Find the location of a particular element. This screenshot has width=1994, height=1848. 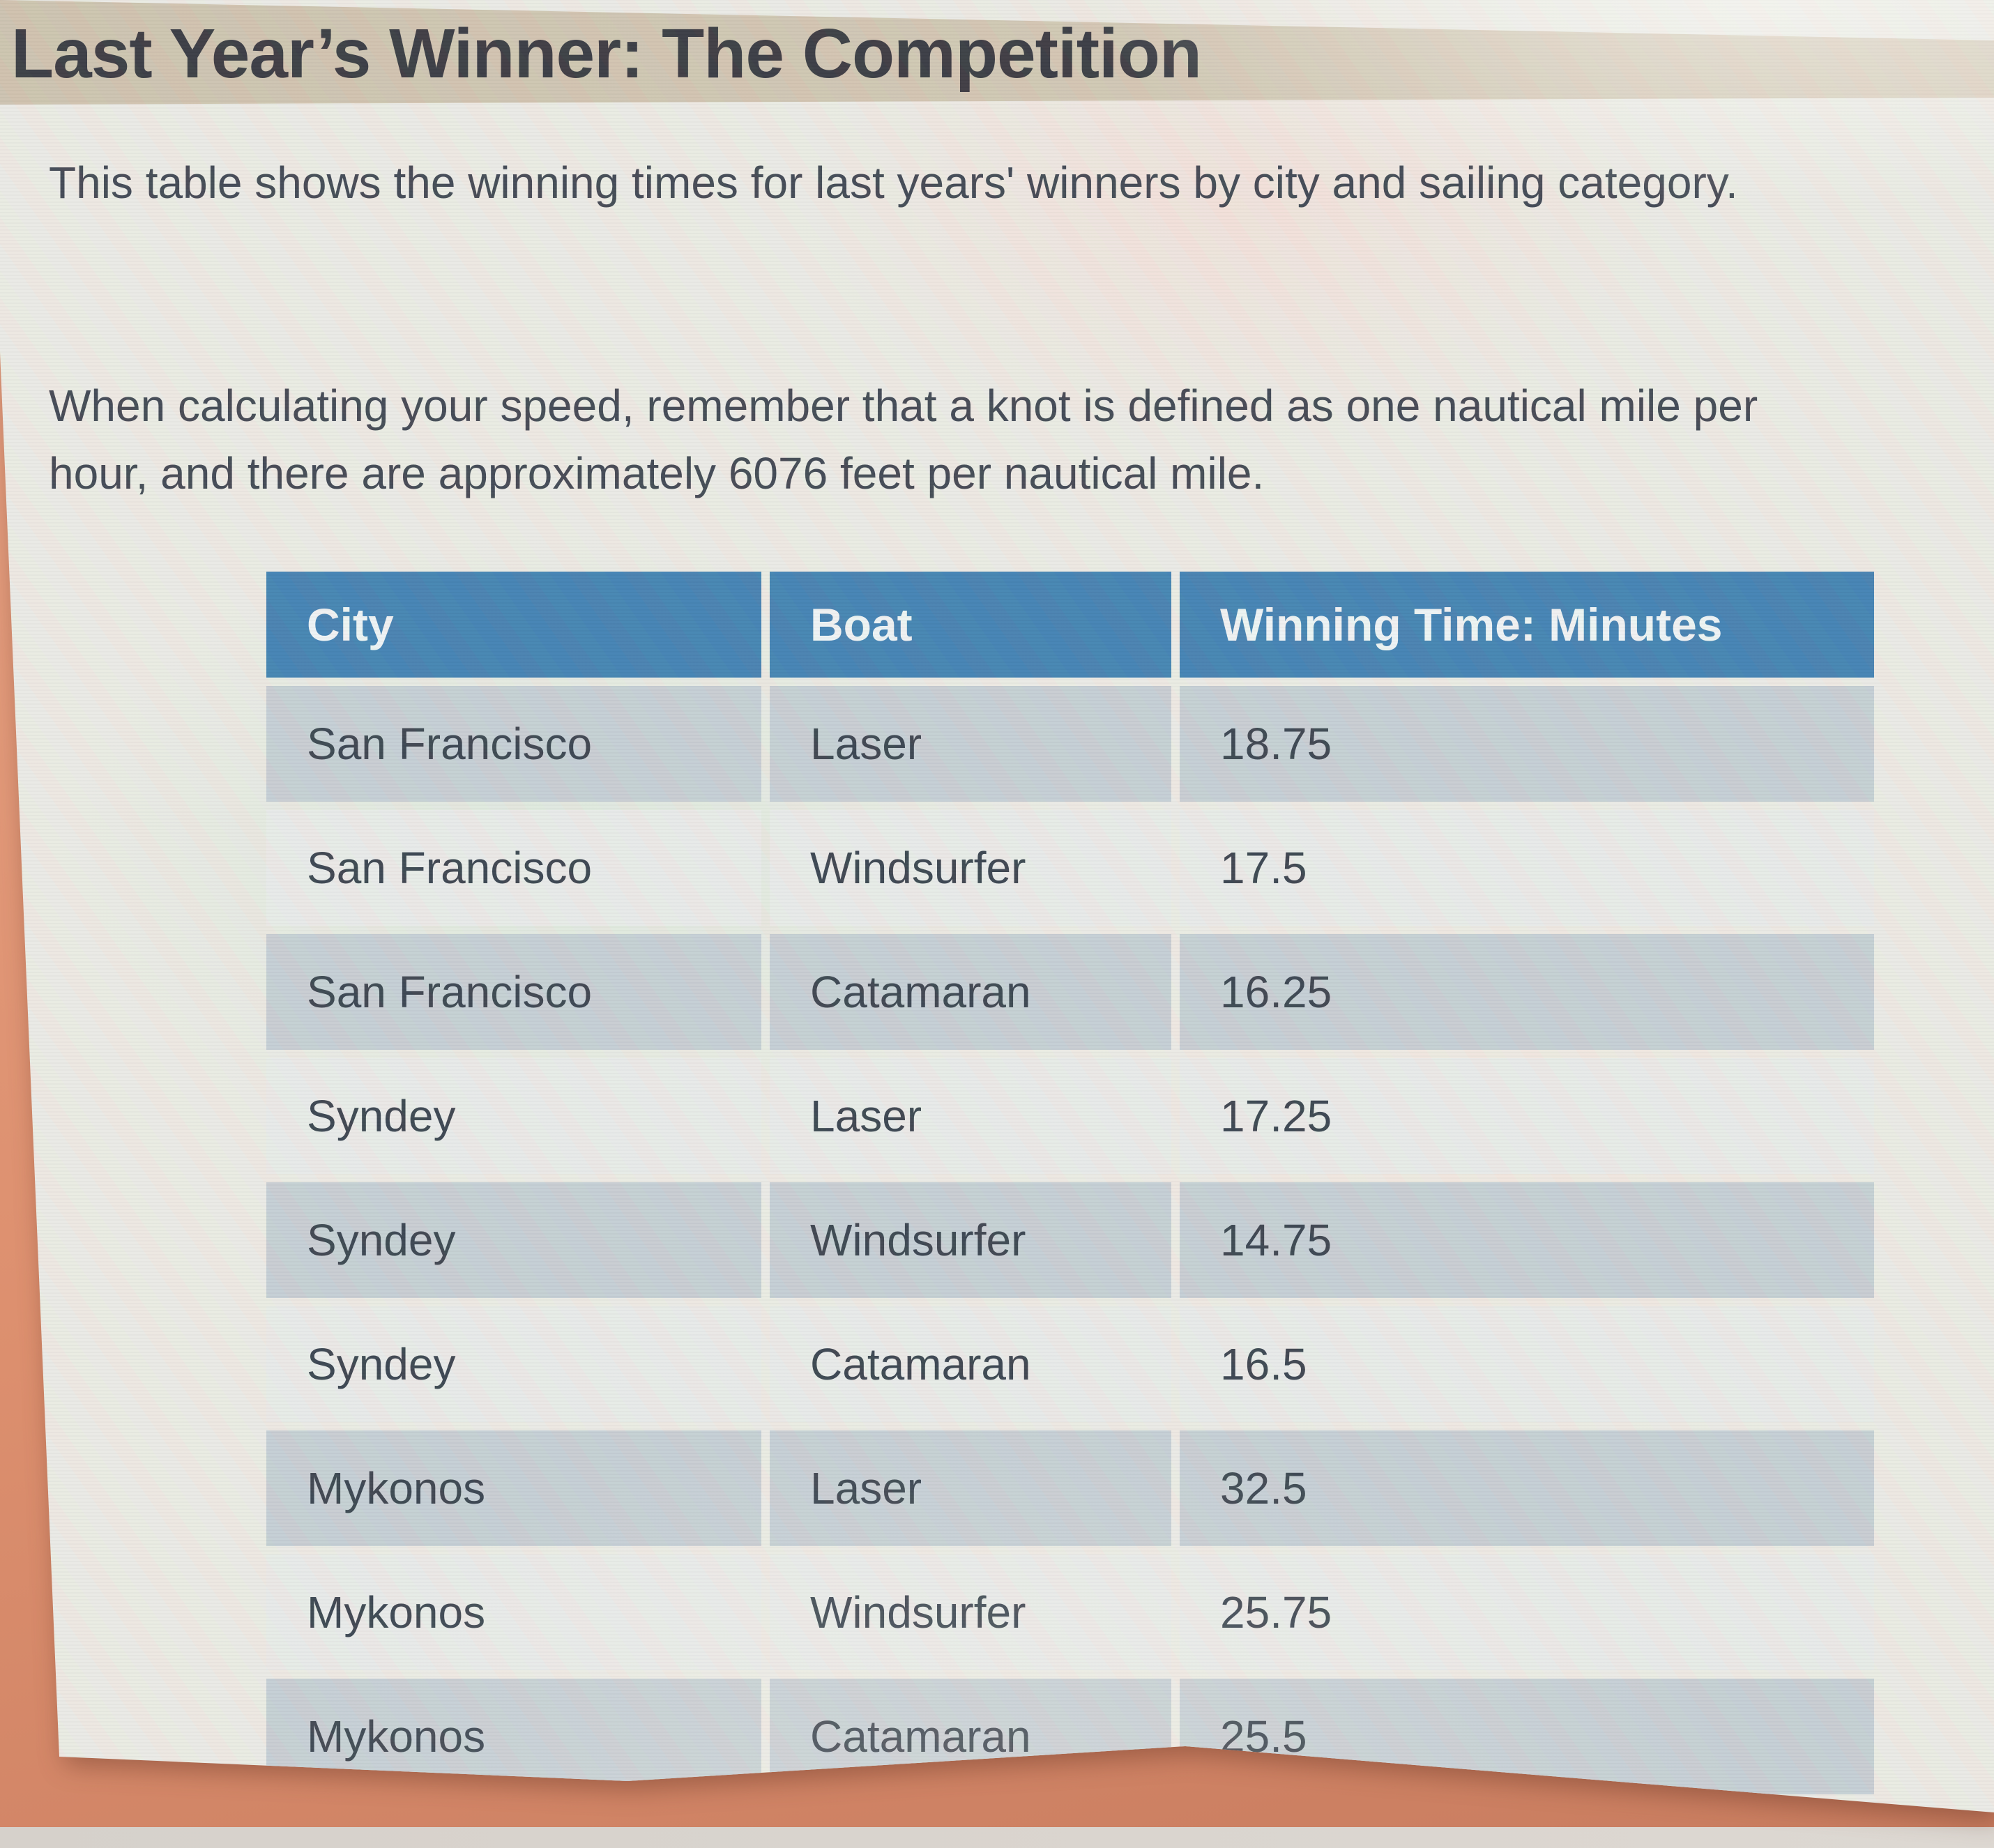

cell-time: 14.75 is located at coordinates (1527, 1240).